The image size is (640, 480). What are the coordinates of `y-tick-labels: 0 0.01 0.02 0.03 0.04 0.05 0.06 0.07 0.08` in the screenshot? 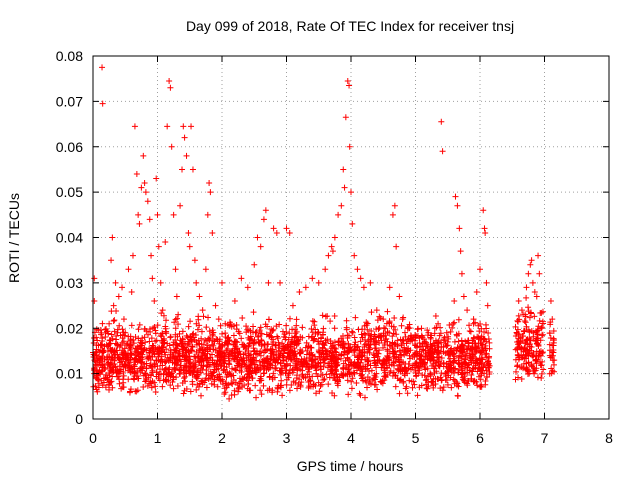 It's located at (69, 237).